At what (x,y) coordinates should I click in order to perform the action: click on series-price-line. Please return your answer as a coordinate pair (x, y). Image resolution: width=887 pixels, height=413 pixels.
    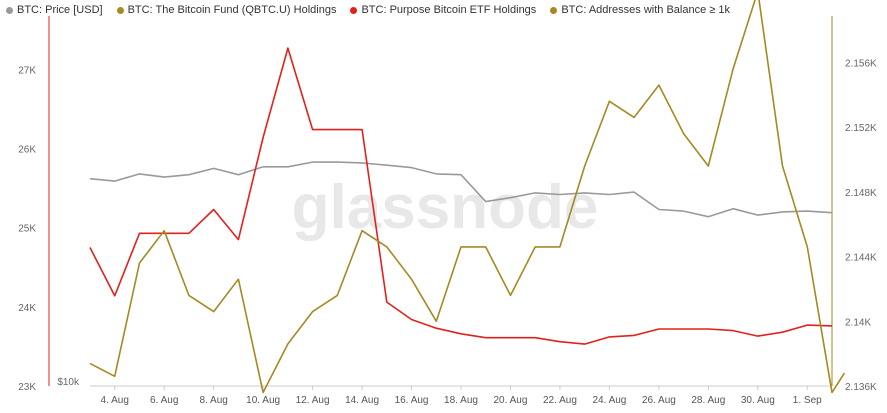
    Looking at the image, I should click on (461, 189).